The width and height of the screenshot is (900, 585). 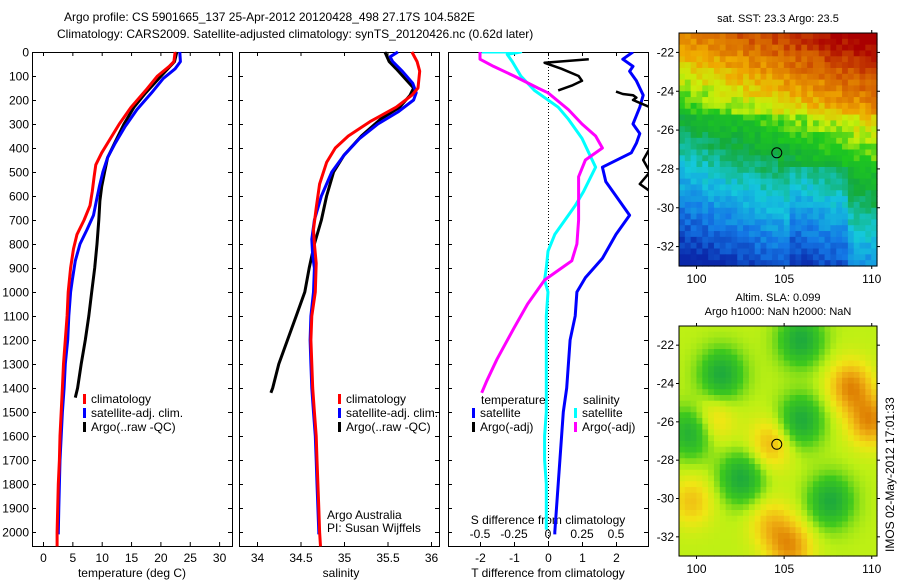 I want to click on difference-line-satellite, so click(x=599, y=293).